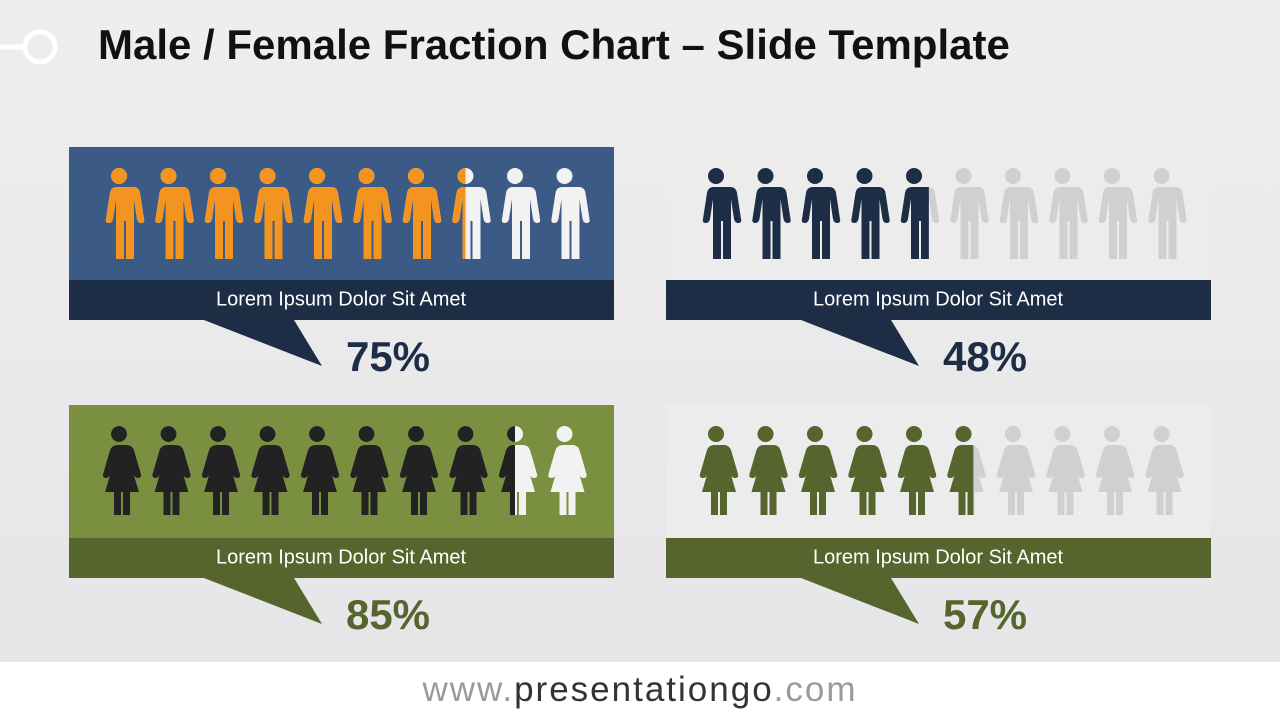  I want to click on value-label: 85%, so click(388, 614).